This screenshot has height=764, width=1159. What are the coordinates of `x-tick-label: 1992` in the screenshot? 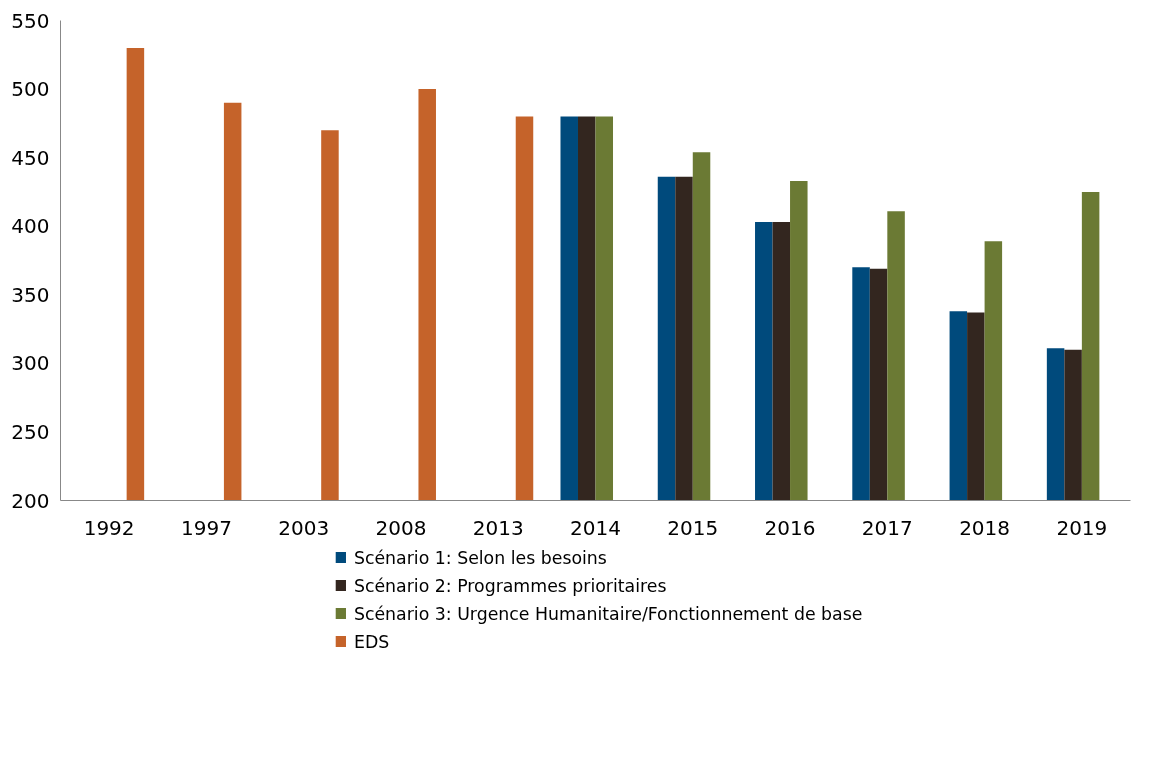 It's located at (109, 527).